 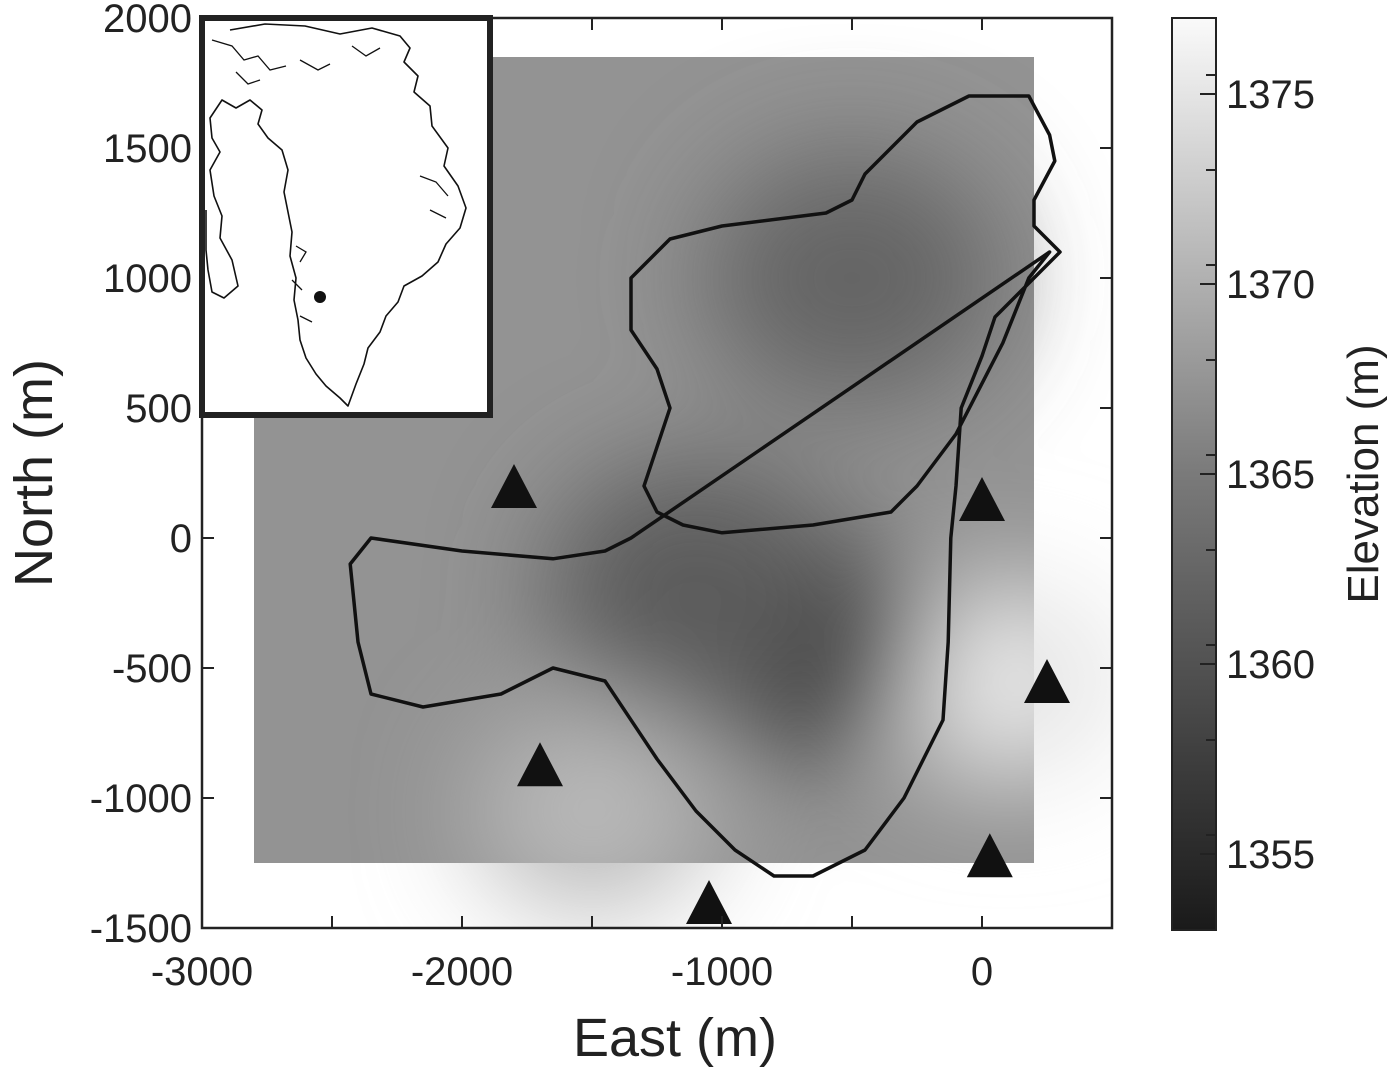 I want to click on x-axis-title: East (m), so click(x=675, y=1038).